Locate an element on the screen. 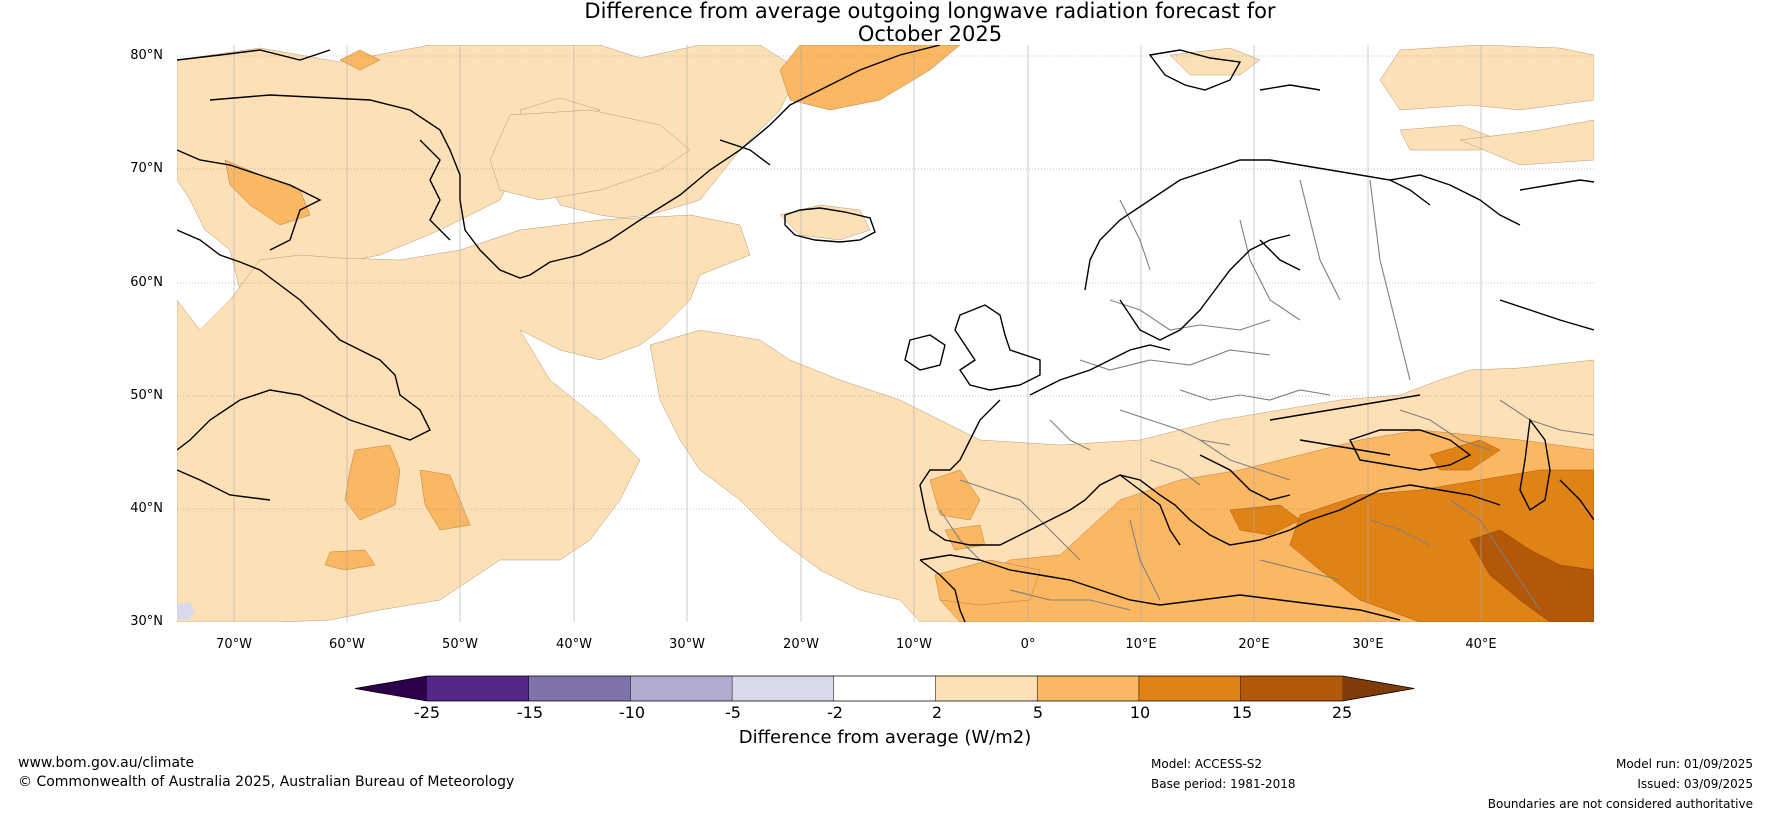 This screenshot has width=1770, height=816. colorbar is located at coordinates (884, 688).